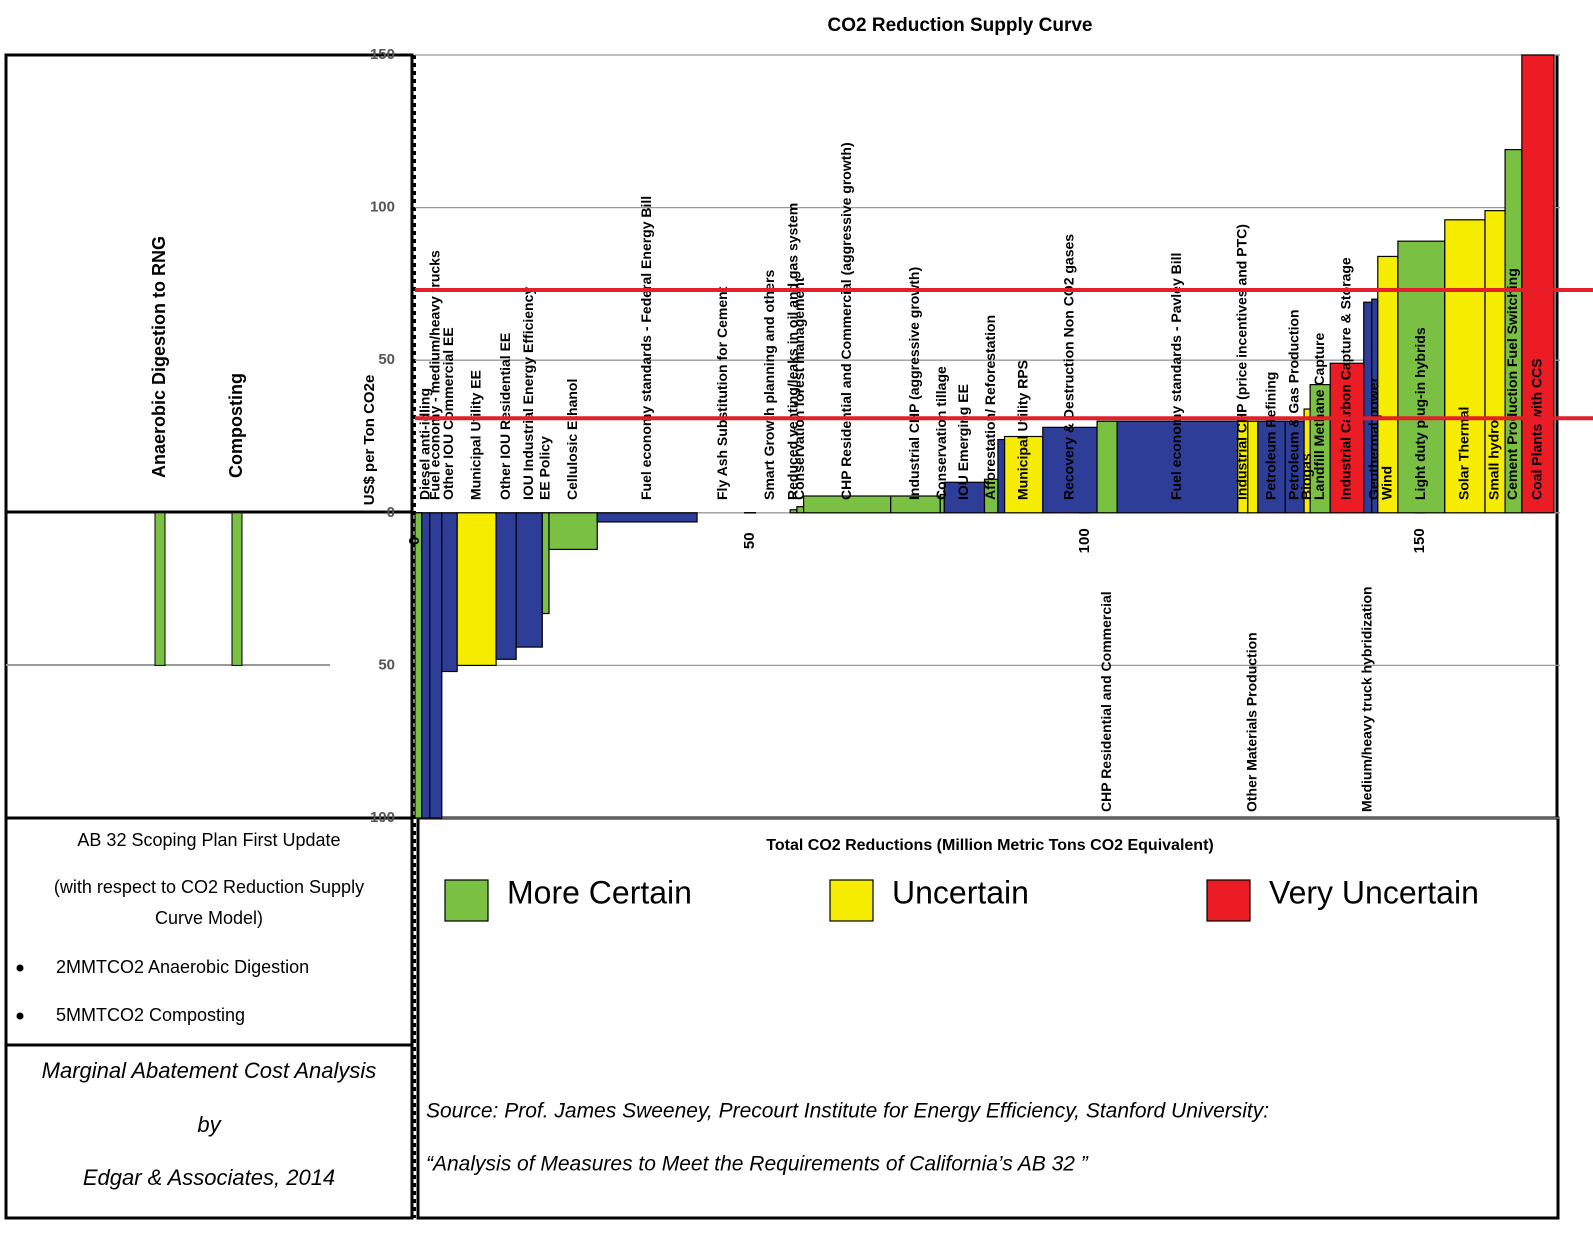  I want to click on bar-label: Conservation forest management, so click(799, 388).